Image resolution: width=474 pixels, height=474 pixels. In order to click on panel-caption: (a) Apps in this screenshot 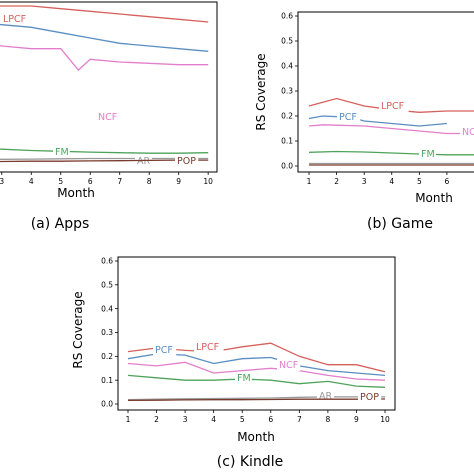, I will do `click(60, 224)`.